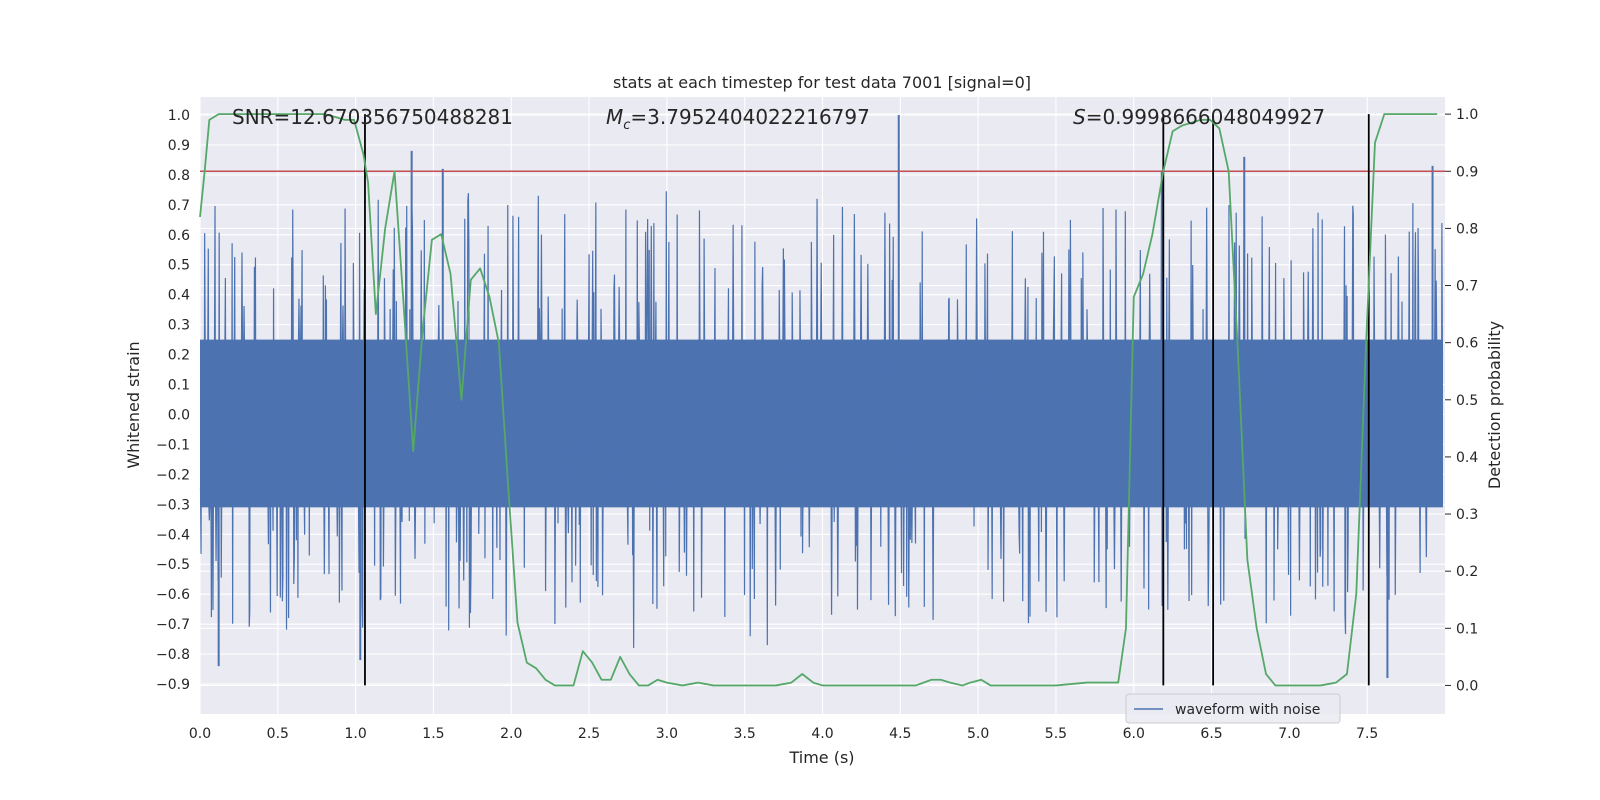  What do you see at coordinates (1056, 734) in the screenshot?
I see `x-tick-label: 5.5` at bounding box center [1056, 734].